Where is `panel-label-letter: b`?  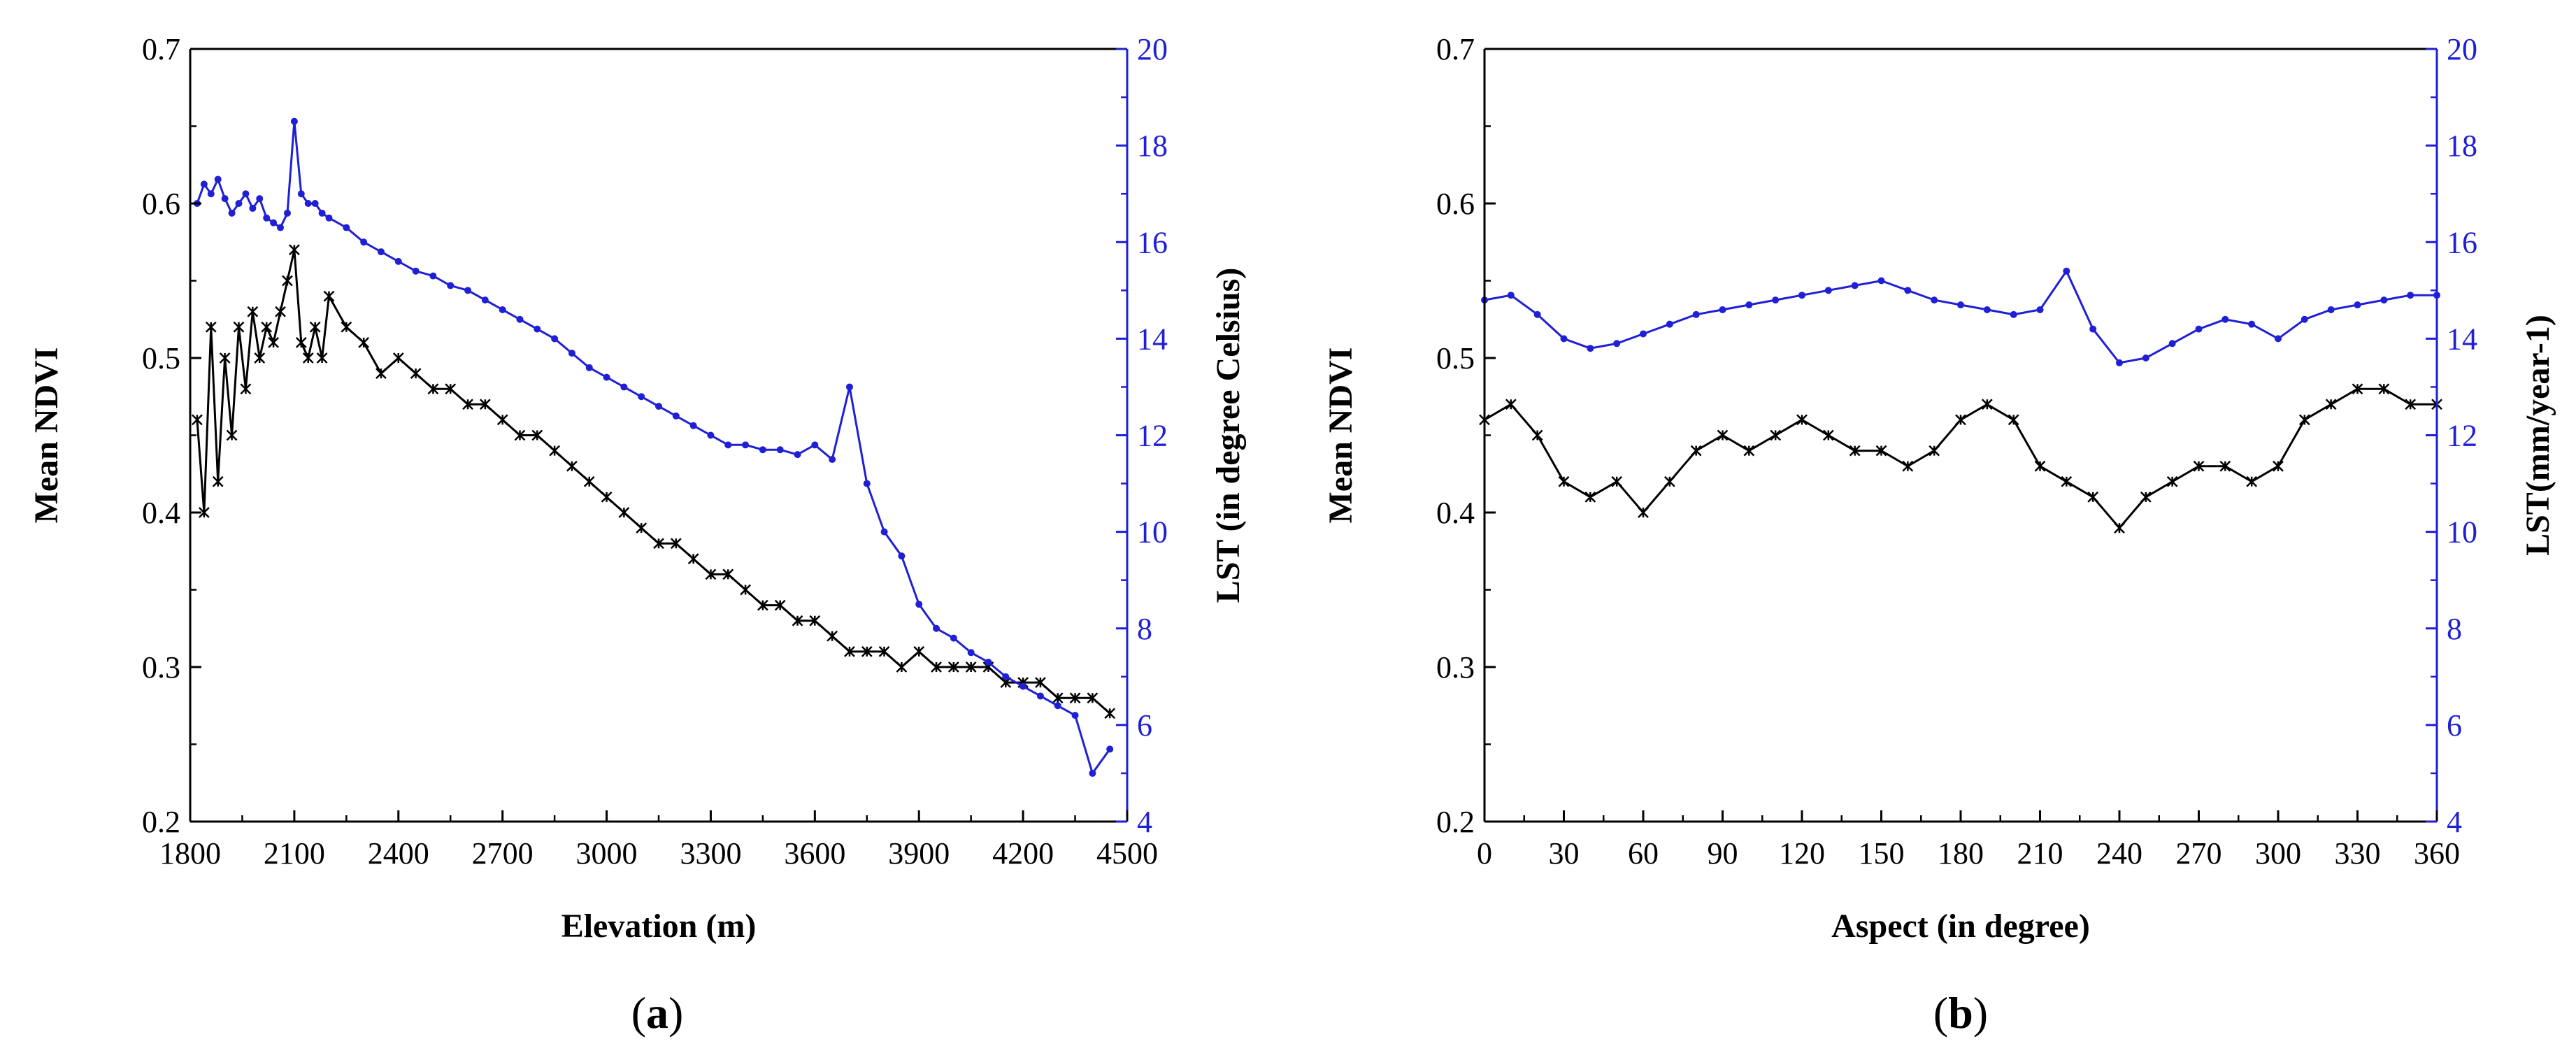 panel-label-letter: b is located at coordinates (1960, 1013).